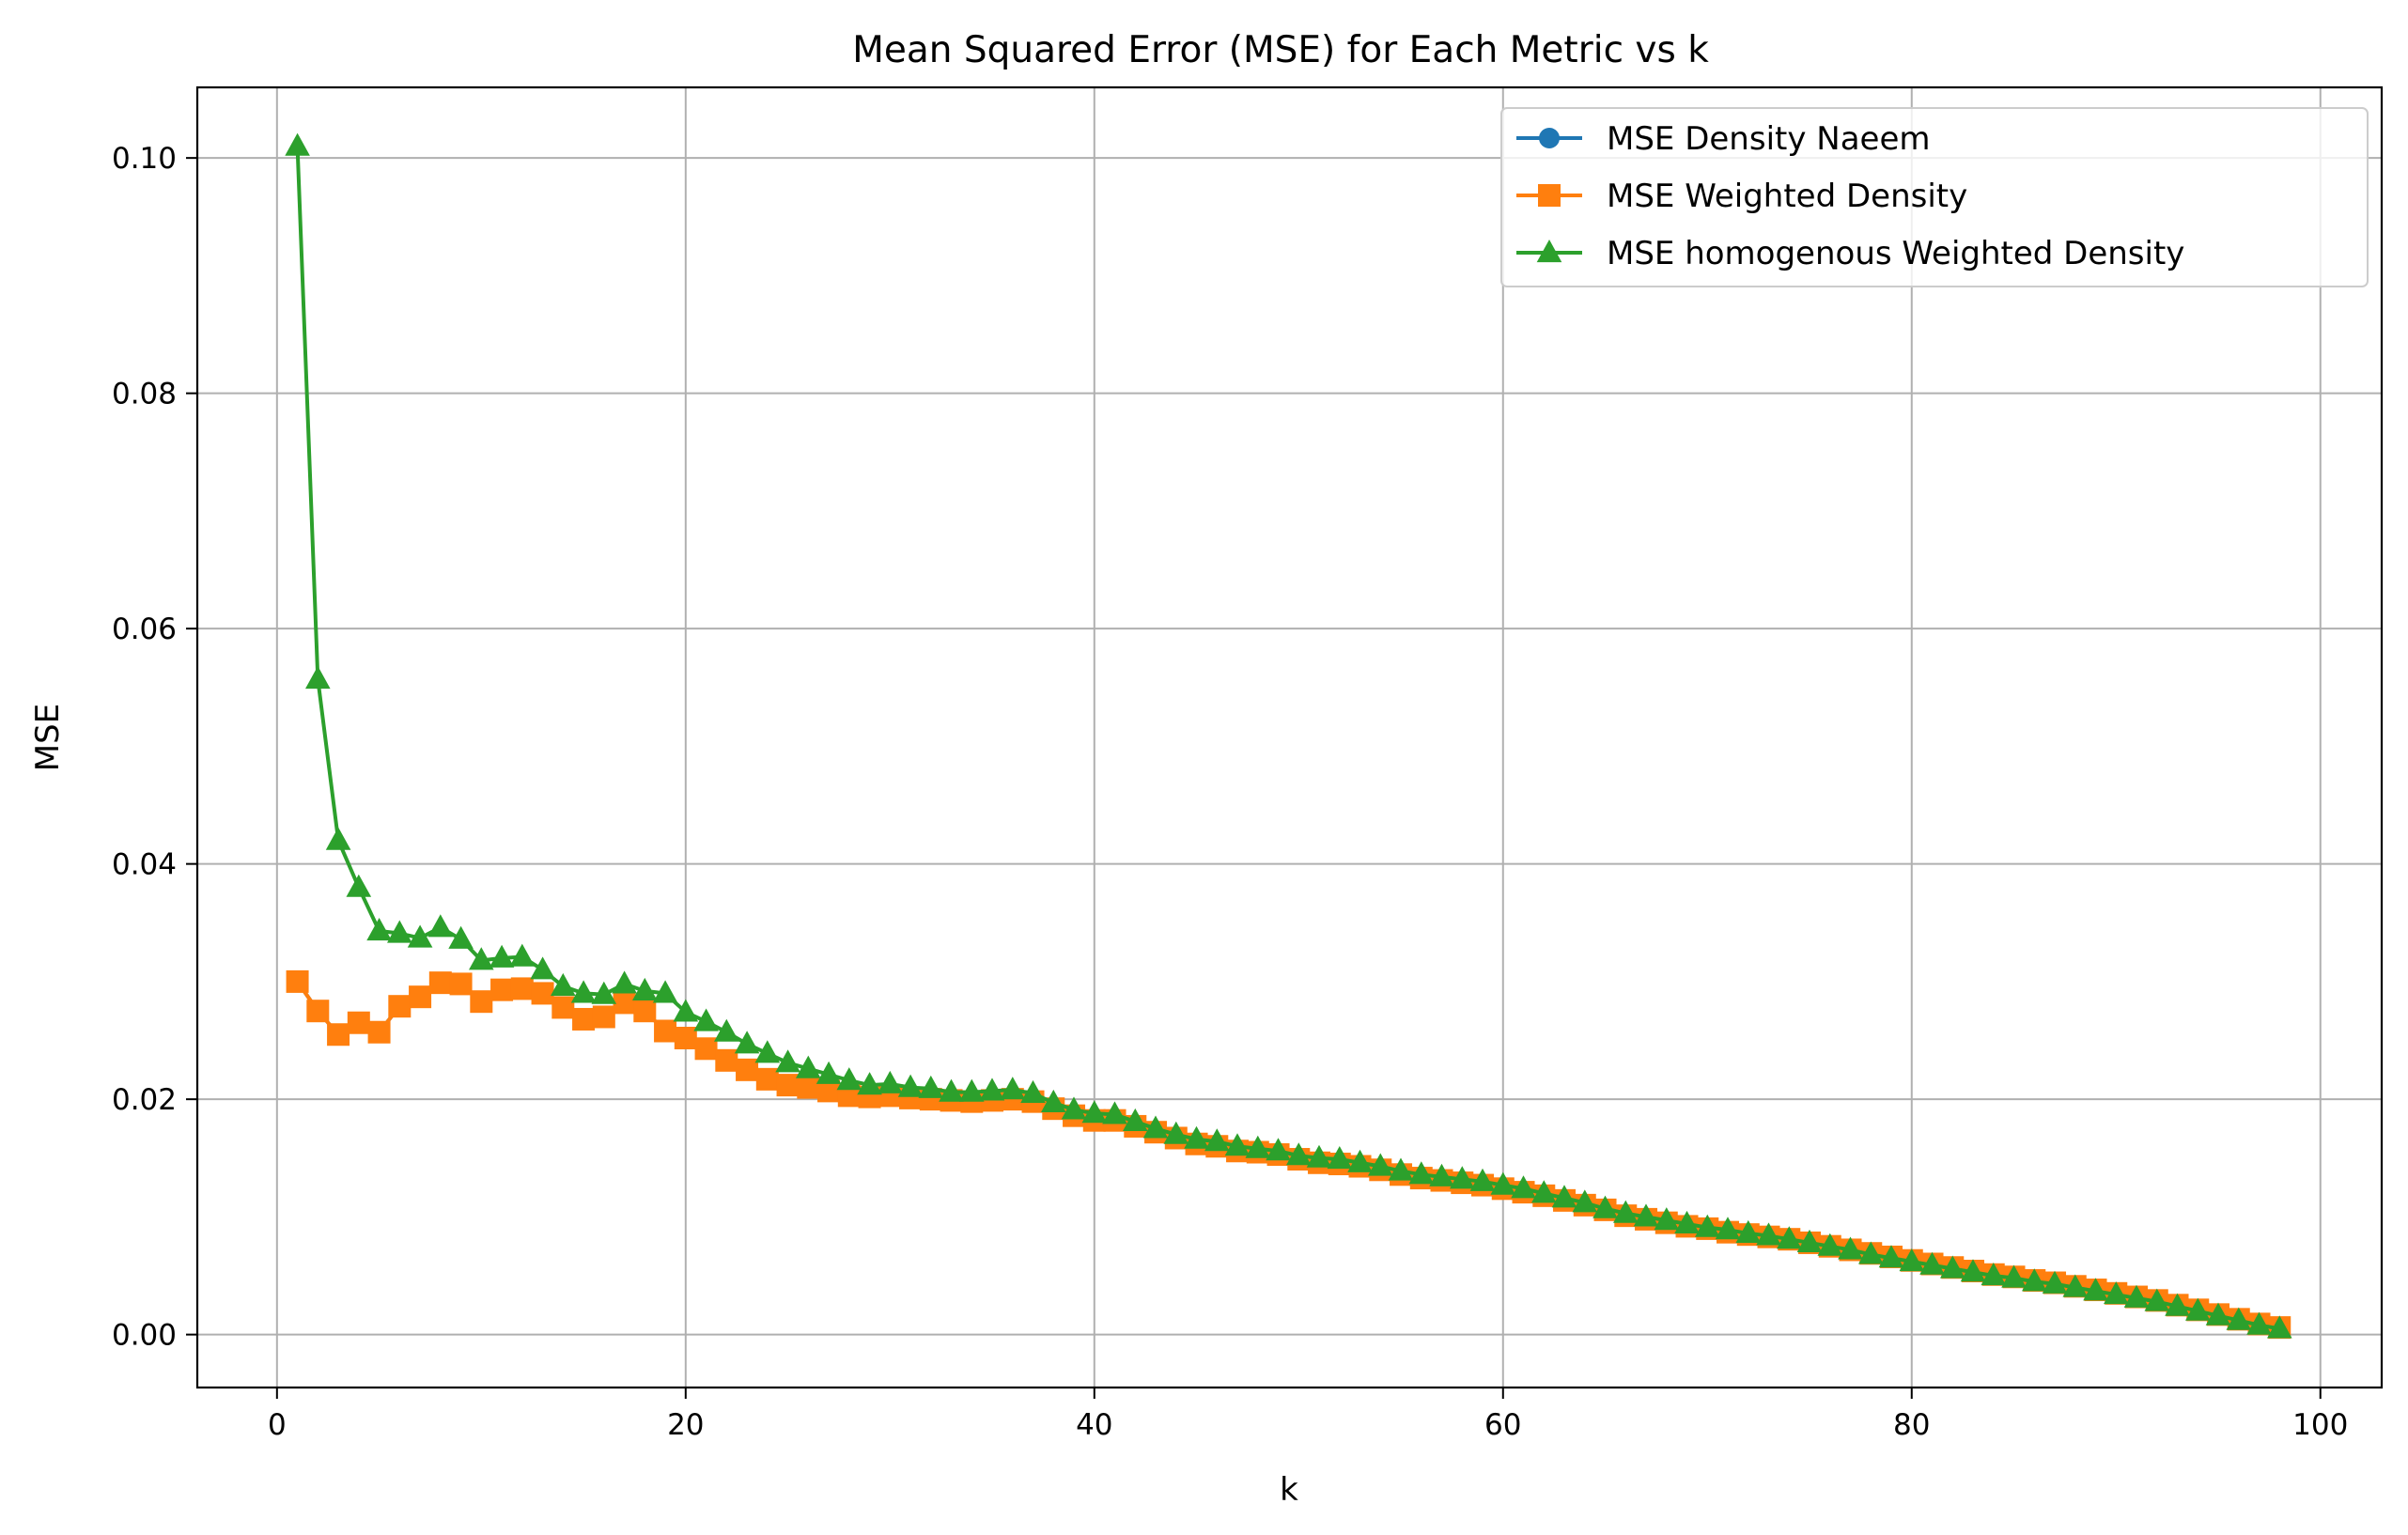 This screenshot has height=1535, width=2408. Describe the element at coordinates (144, 865) in the screenshot. I see `y-tick-label: 0.04` at that location.